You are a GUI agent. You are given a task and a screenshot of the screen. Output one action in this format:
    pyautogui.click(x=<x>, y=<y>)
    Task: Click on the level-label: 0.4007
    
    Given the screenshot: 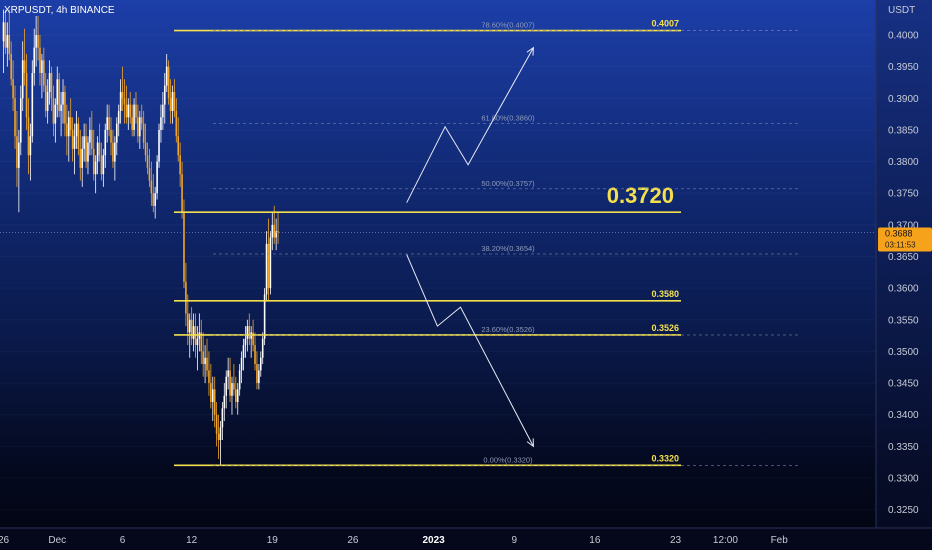 What is the action you would take?
    pyautogui.click(x=665, y=24)
    